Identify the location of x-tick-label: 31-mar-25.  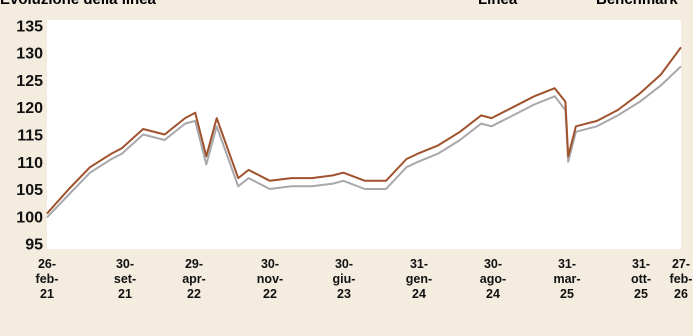
(566, 279).